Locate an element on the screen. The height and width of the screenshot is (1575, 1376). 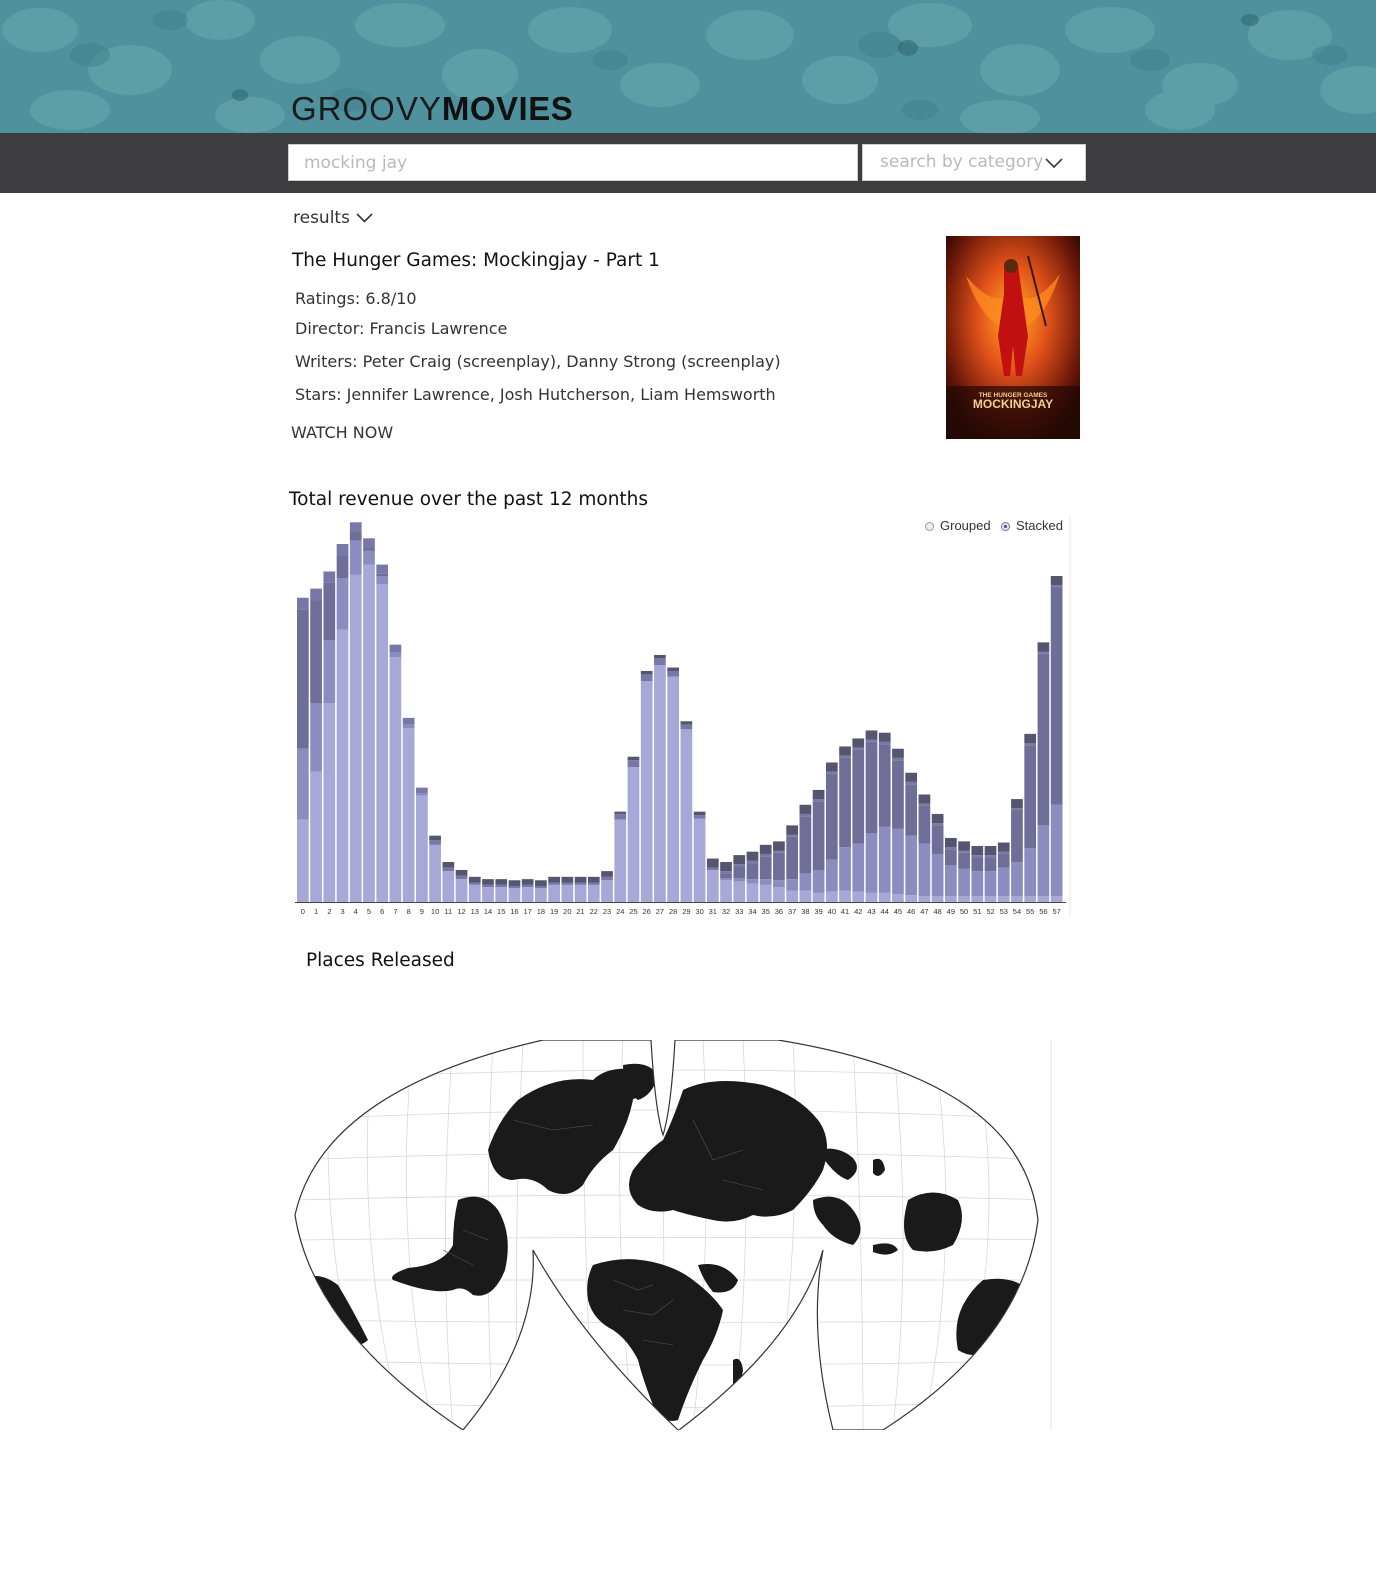
continents is located at coordinates (665, 1242).